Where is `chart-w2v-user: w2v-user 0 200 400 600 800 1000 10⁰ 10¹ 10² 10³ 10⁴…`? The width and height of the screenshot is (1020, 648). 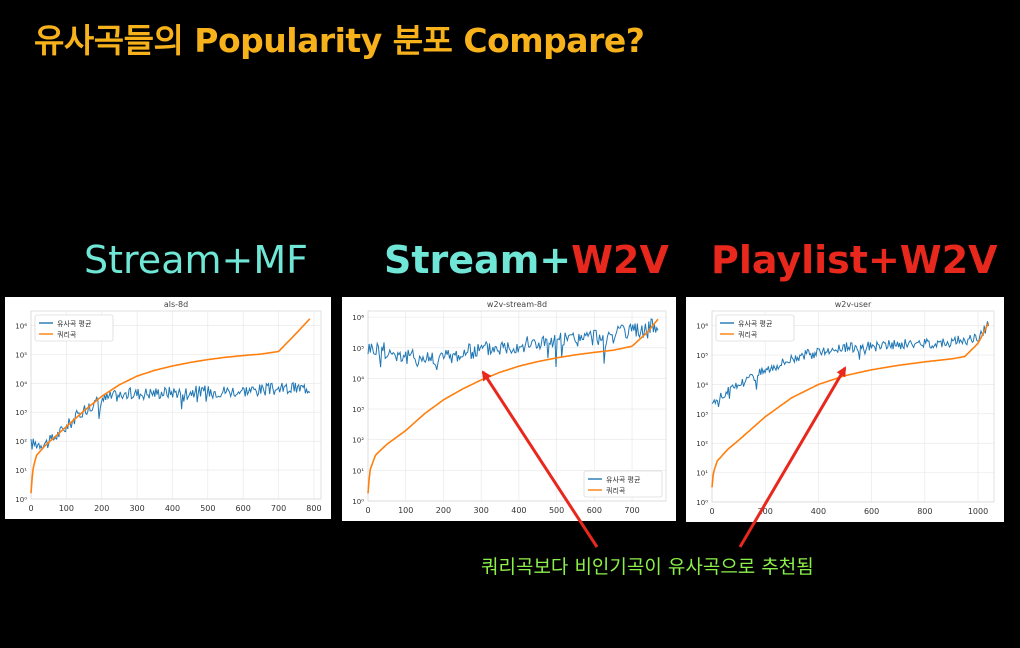 chart-w2v-user: w2v-user 0 200 400 600 800 1000 10⁰ 10¹ 10² 10³ 10⁴… is located at coordinates (845, 408).